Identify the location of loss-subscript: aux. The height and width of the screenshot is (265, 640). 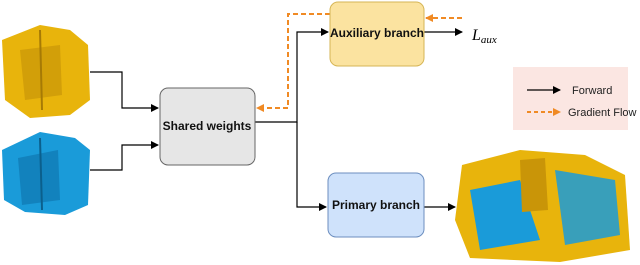
(489, 40).